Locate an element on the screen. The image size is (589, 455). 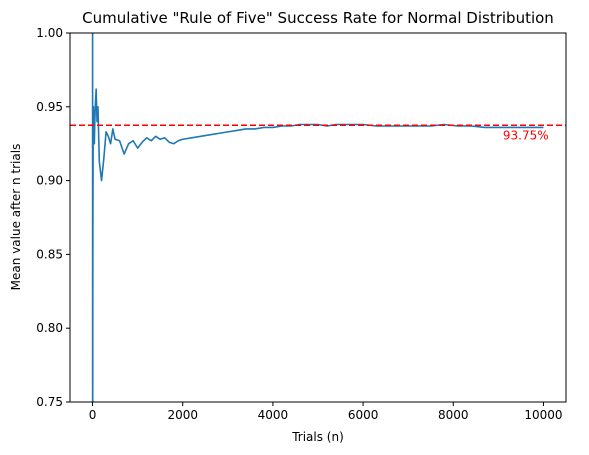
y-tick-label: 1.00 is located at coordinates (49, 33).